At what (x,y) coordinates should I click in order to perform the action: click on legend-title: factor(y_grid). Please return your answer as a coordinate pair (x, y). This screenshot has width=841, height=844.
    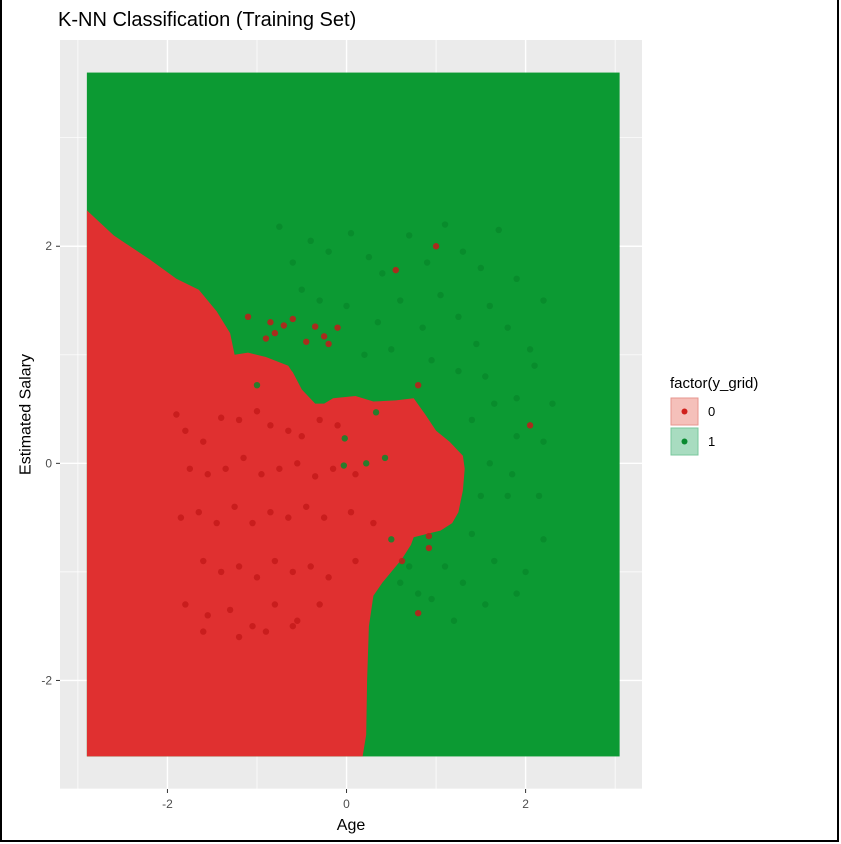
    Looking at the image, I should click on (714, 383).